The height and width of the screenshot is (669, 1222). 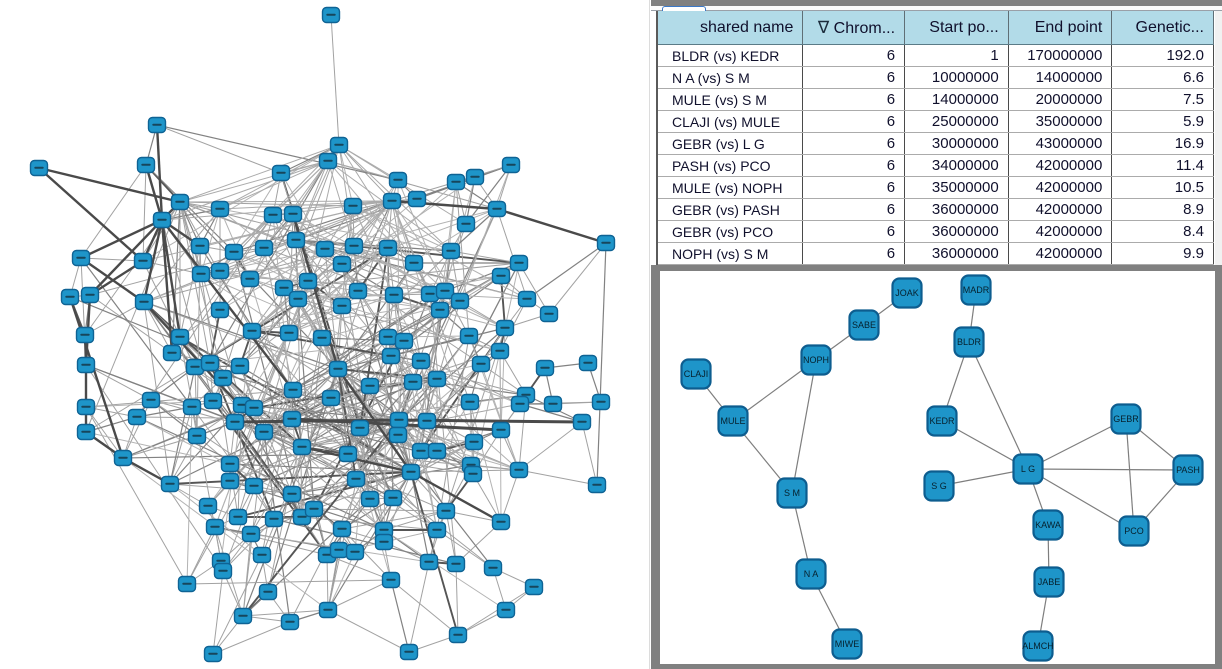 I want to click on svg-text: JABE, so click(x=1049, y=582).